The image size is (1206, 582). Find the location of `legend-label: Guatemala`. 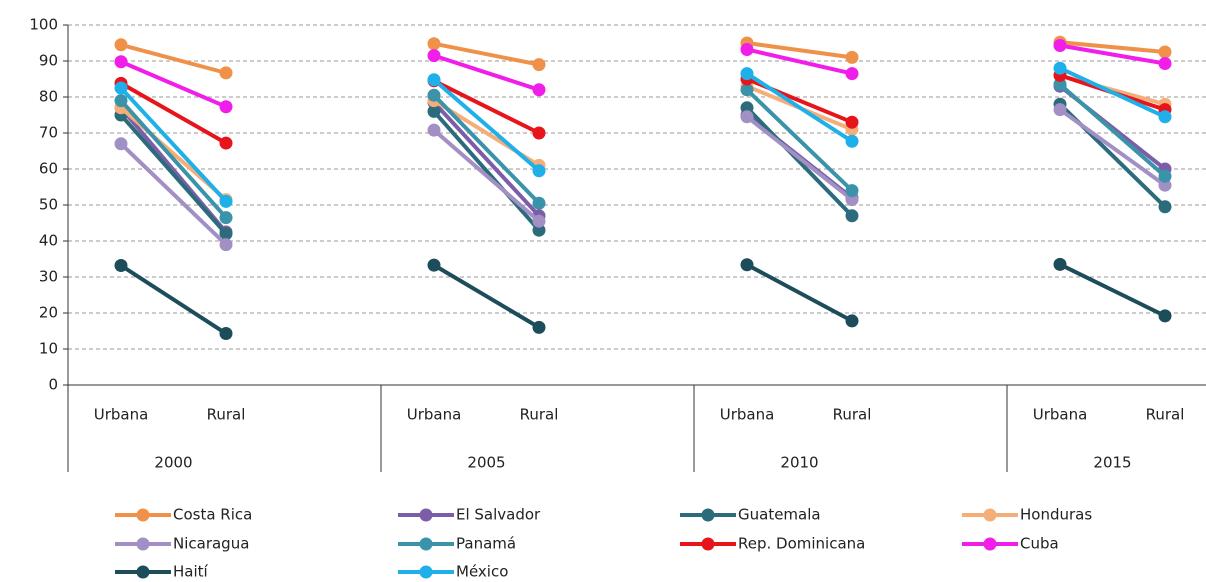

legend-label: Guatemala is located at coordinates (779, 515).